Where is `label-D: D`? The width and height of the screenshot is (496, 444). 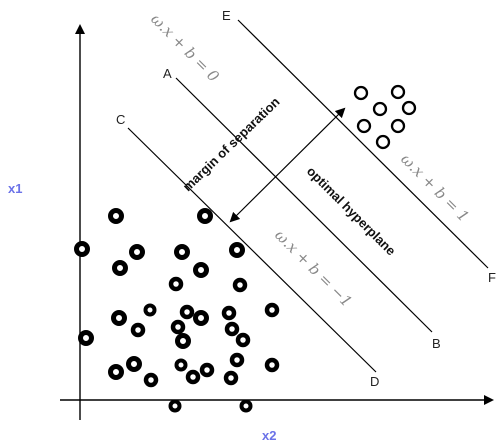 label-D: D is located at coordinates (374, 381).